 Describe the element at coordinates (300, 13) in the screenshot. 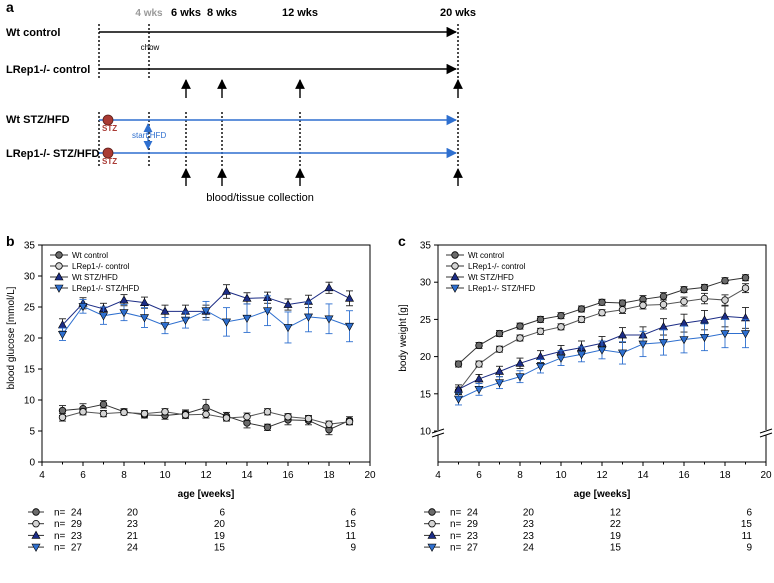

I see `time-label-12wks: 12 wks` at that location.